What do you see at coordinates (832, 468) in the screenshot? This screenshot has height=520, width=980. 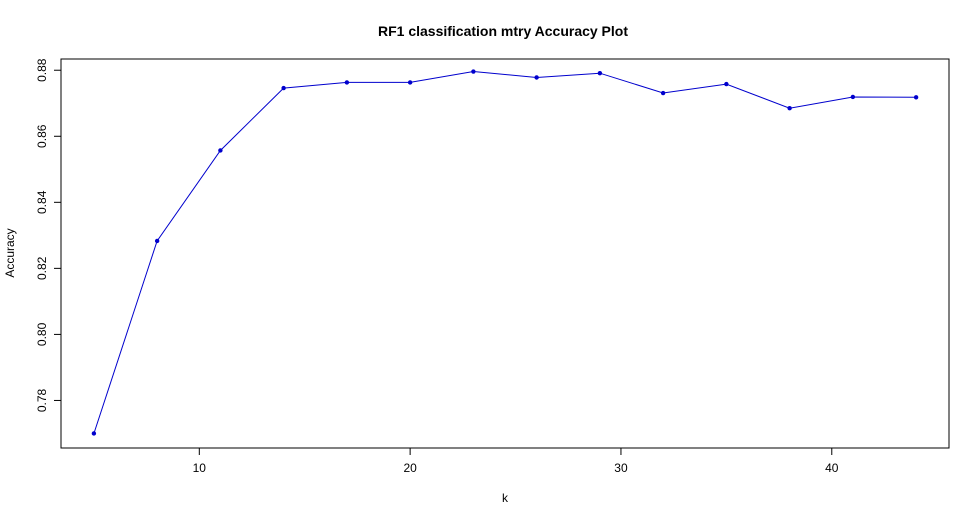 I see `x-tick-label: 40` at bounding box center [832, 468].